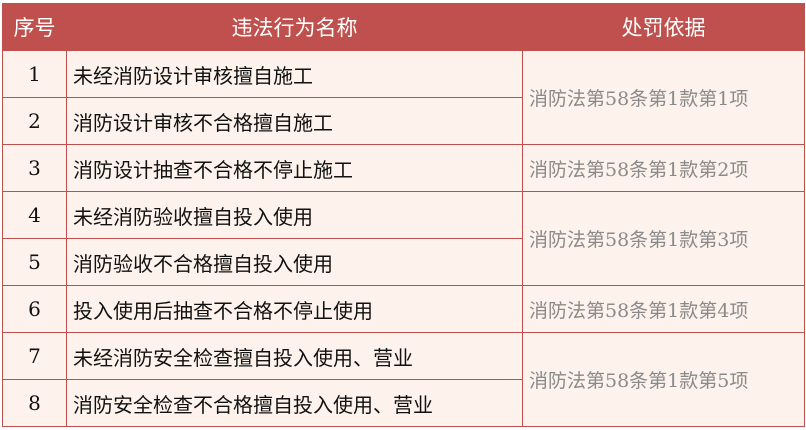  Describe the element at coordinates (663, 309) in the screenshot. I see `row-basis: 消防法第58条第1款第4项` at that location.